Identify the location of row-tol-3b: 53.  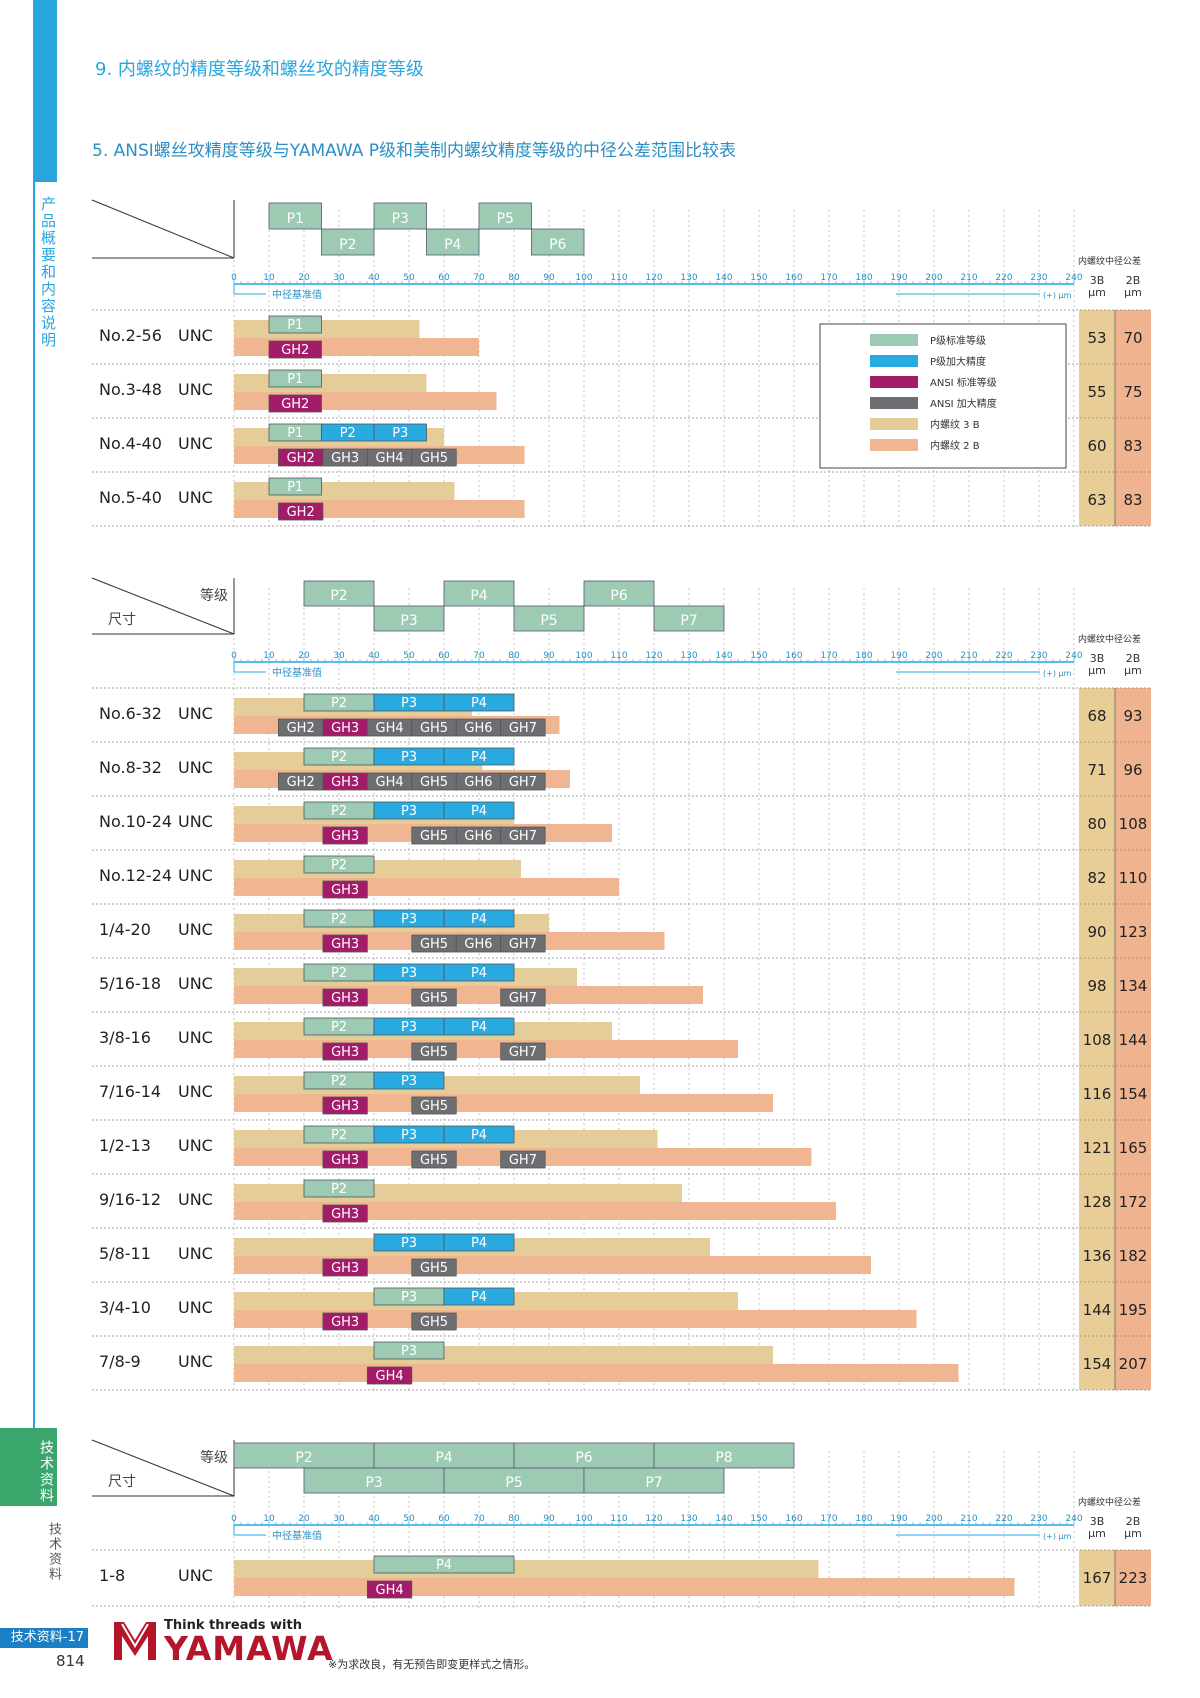
(1096, 338).